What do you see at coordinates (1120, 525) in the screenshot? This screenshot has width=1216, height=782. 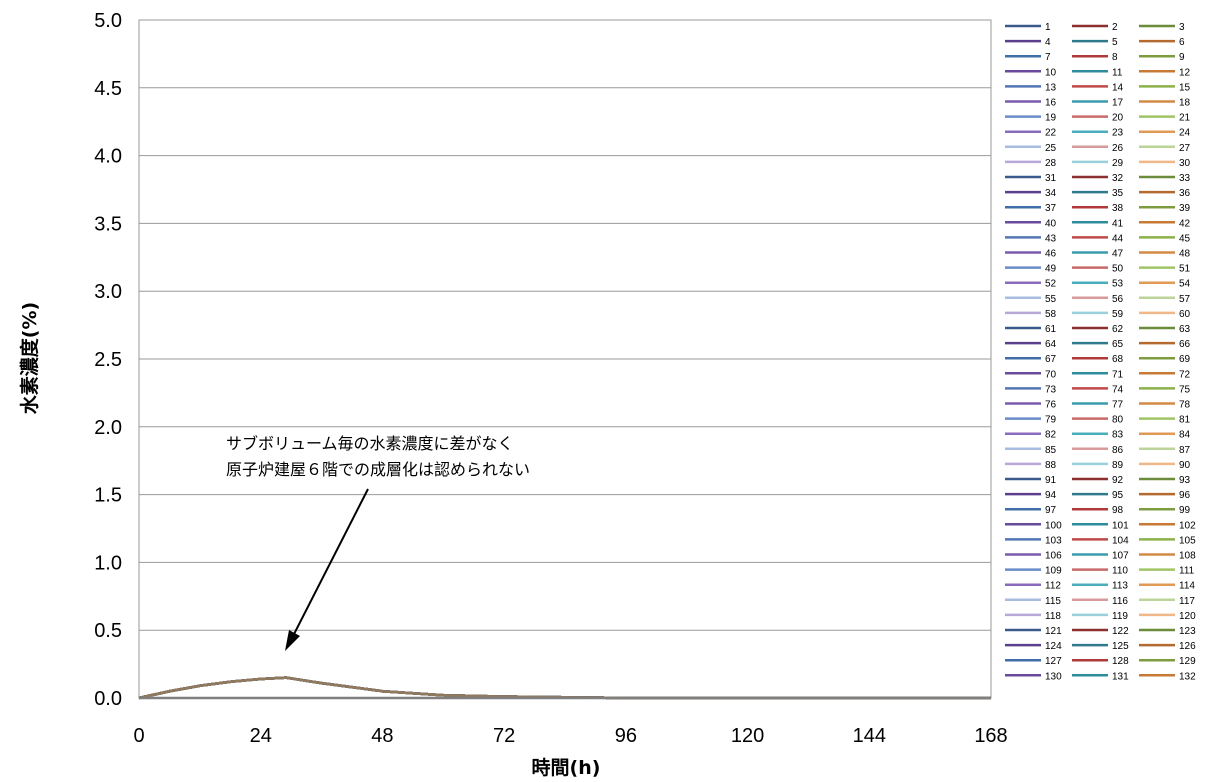 I see `legend-label-101: 101` at bounding box center [1120, 525].